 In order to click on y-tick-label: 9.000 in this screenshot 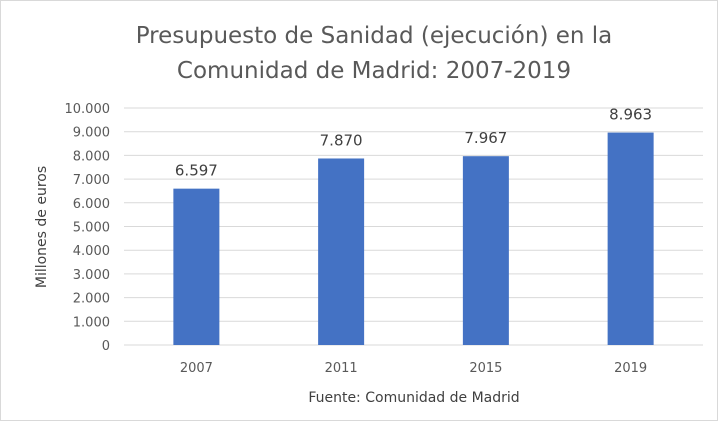, I will do `click(91, 133)`.